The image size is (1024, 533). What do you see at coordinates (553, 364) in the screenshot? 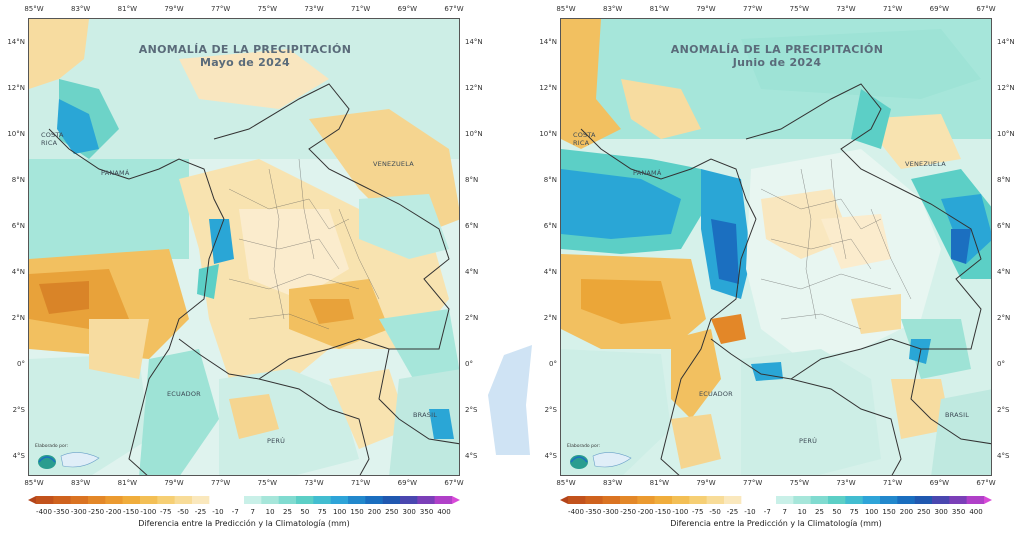
I see `latitude-label: 0°` at bounding box center [553, 364].